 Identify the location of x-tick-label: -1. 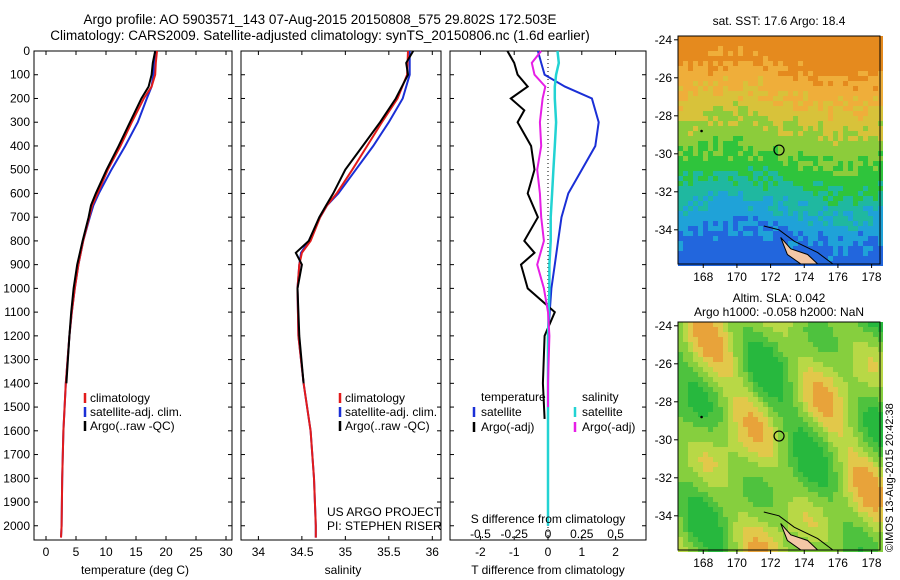
(514, 552).